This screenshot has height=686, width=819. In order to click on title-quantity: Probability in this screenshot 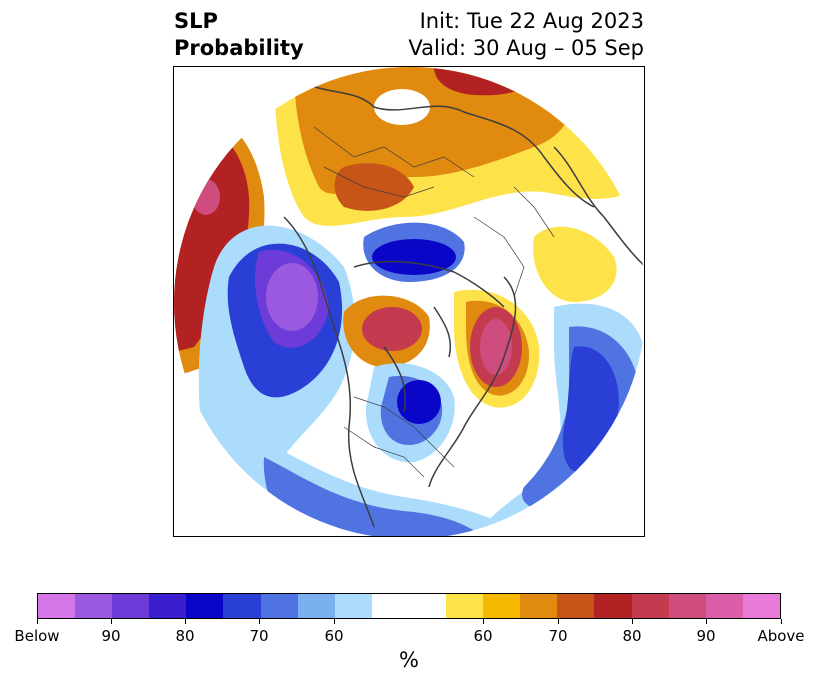, I will do `click(239, 48)`.